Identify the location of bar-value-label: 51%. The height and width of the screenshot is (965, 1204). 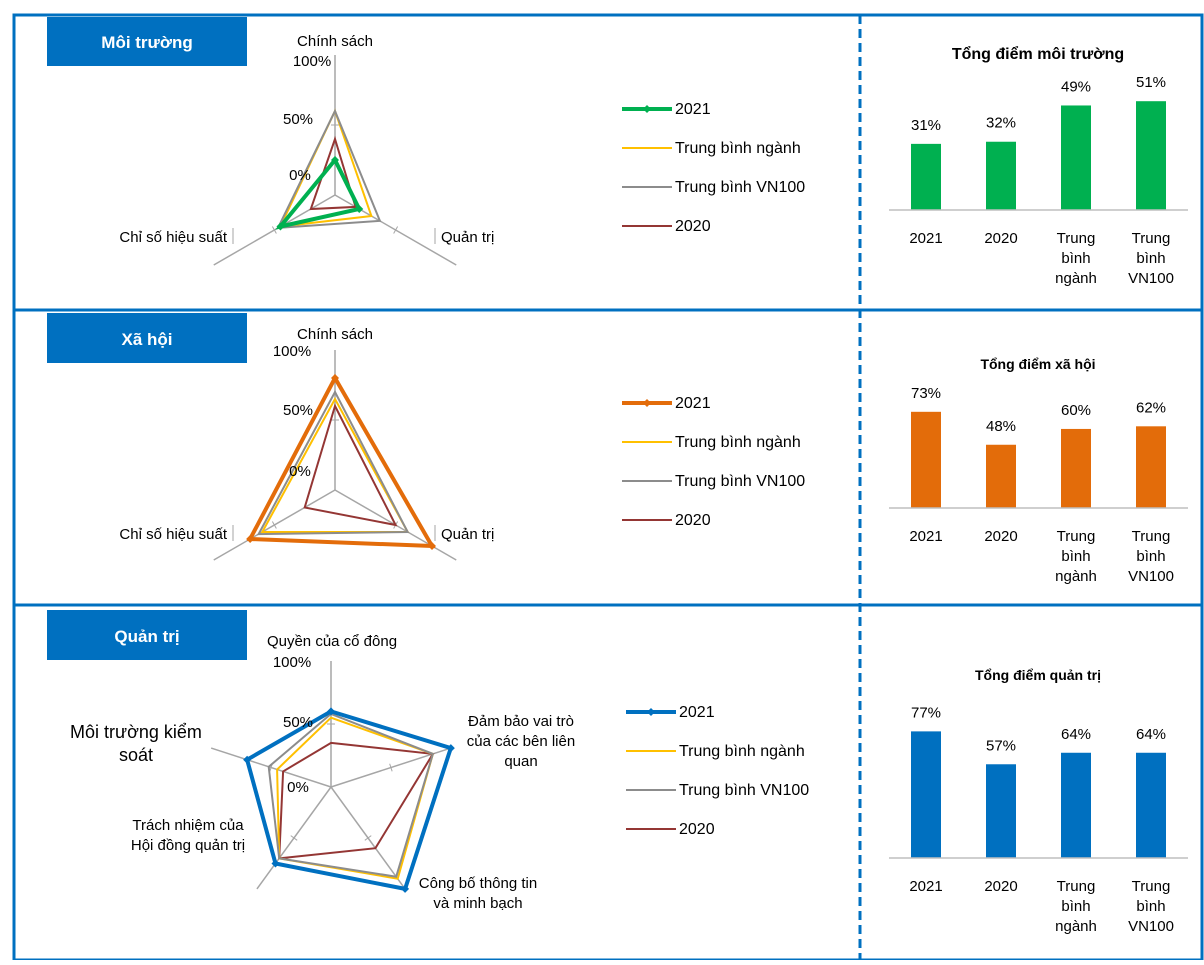
(1151, 82).